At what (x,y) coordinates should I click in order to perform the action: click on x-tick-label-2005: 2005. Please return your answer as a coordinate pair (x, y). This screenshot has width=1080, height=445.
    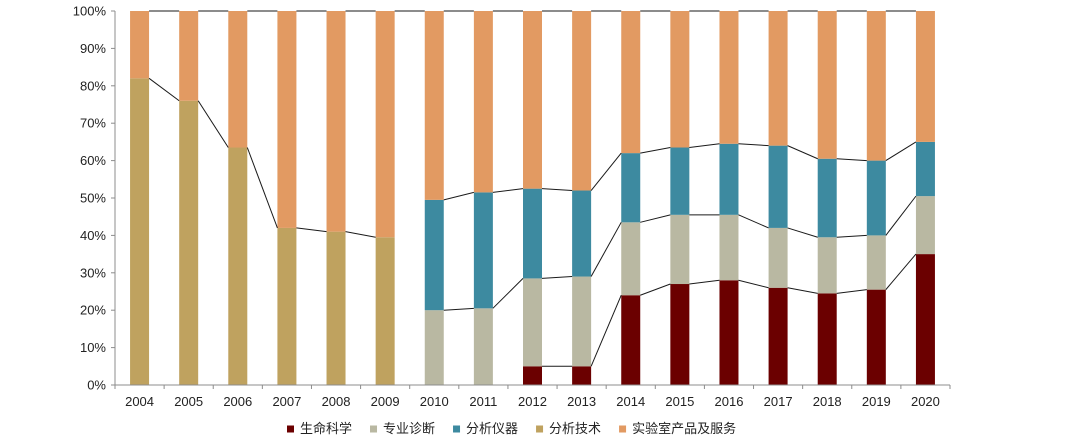
    Looking at the image, I should click on (188, 401).